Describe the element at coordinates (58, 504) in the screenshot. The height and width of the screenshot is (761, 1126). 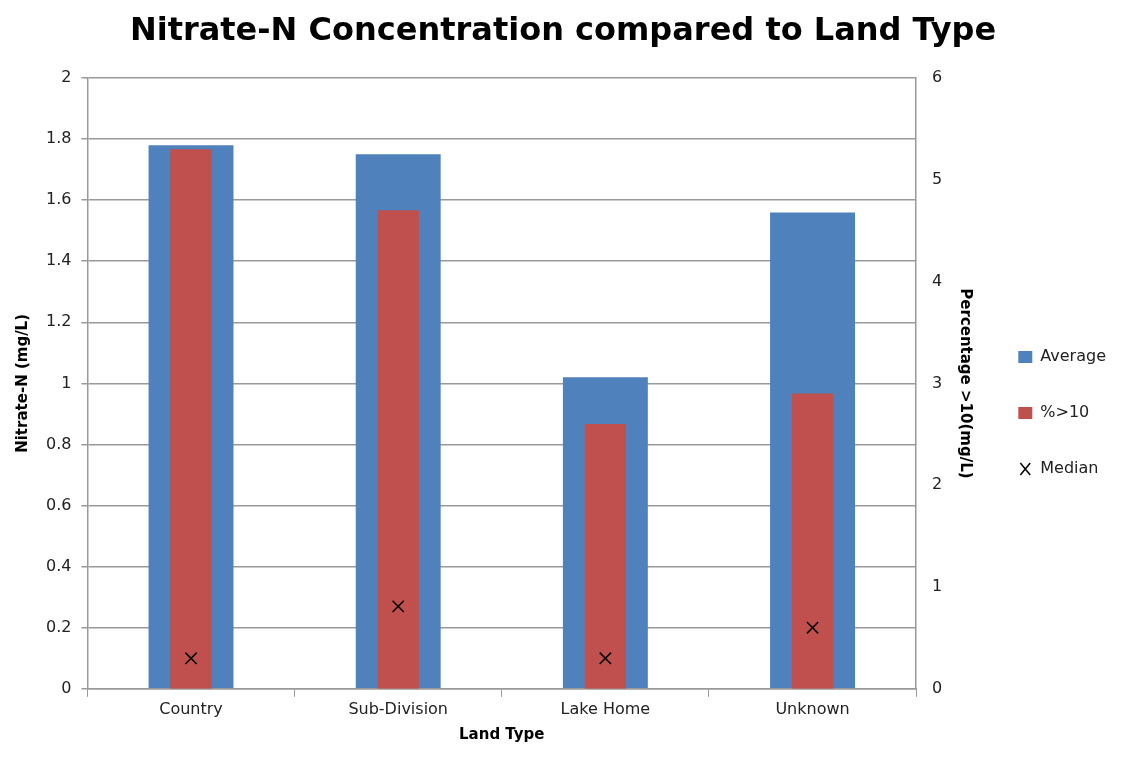
I see `y-tick-label: 0.6` at that location.